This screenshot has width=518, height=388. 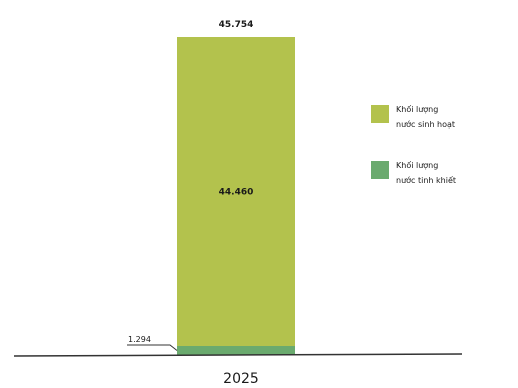 I want to click on bottom-value-leader-line, so click(x=152, y=347).